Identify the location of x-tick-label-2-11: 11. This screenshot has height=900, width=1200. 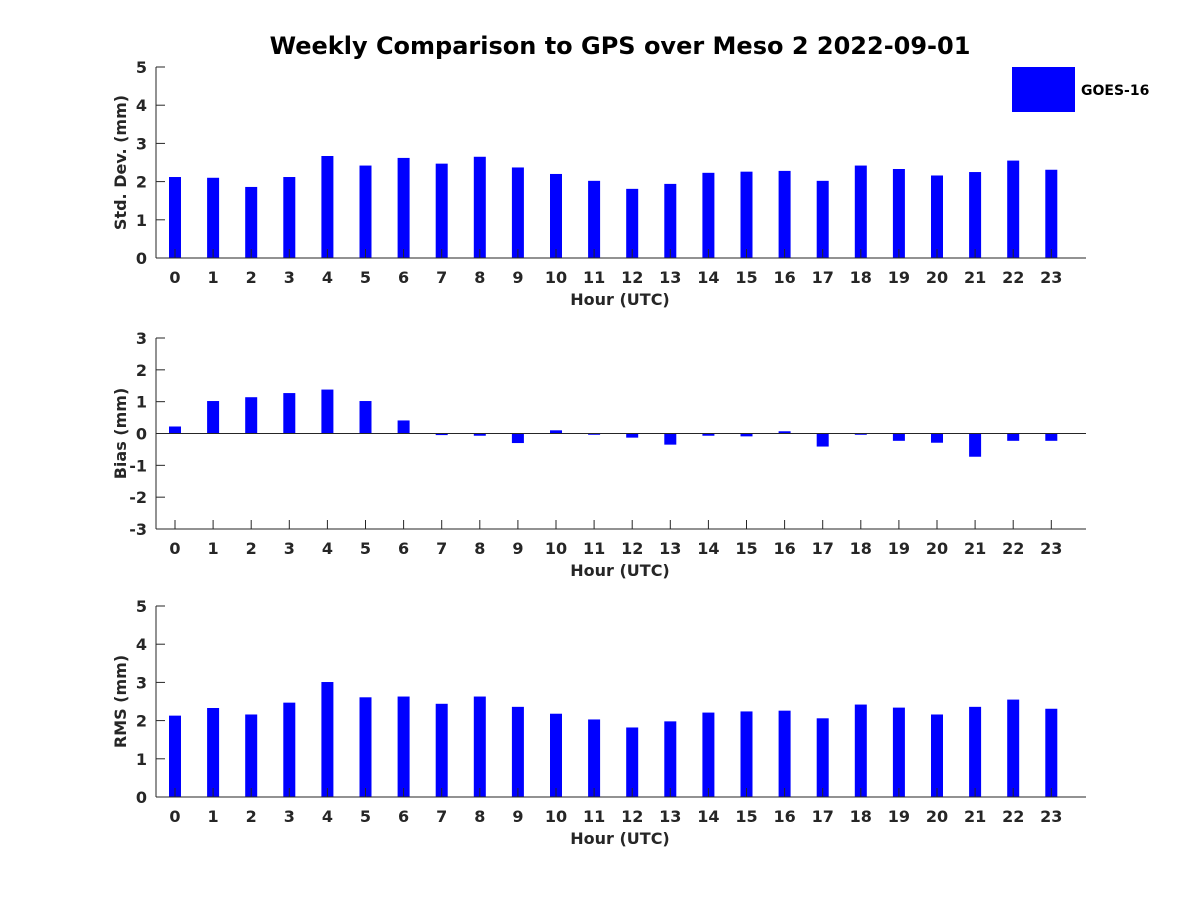
(594, 548).